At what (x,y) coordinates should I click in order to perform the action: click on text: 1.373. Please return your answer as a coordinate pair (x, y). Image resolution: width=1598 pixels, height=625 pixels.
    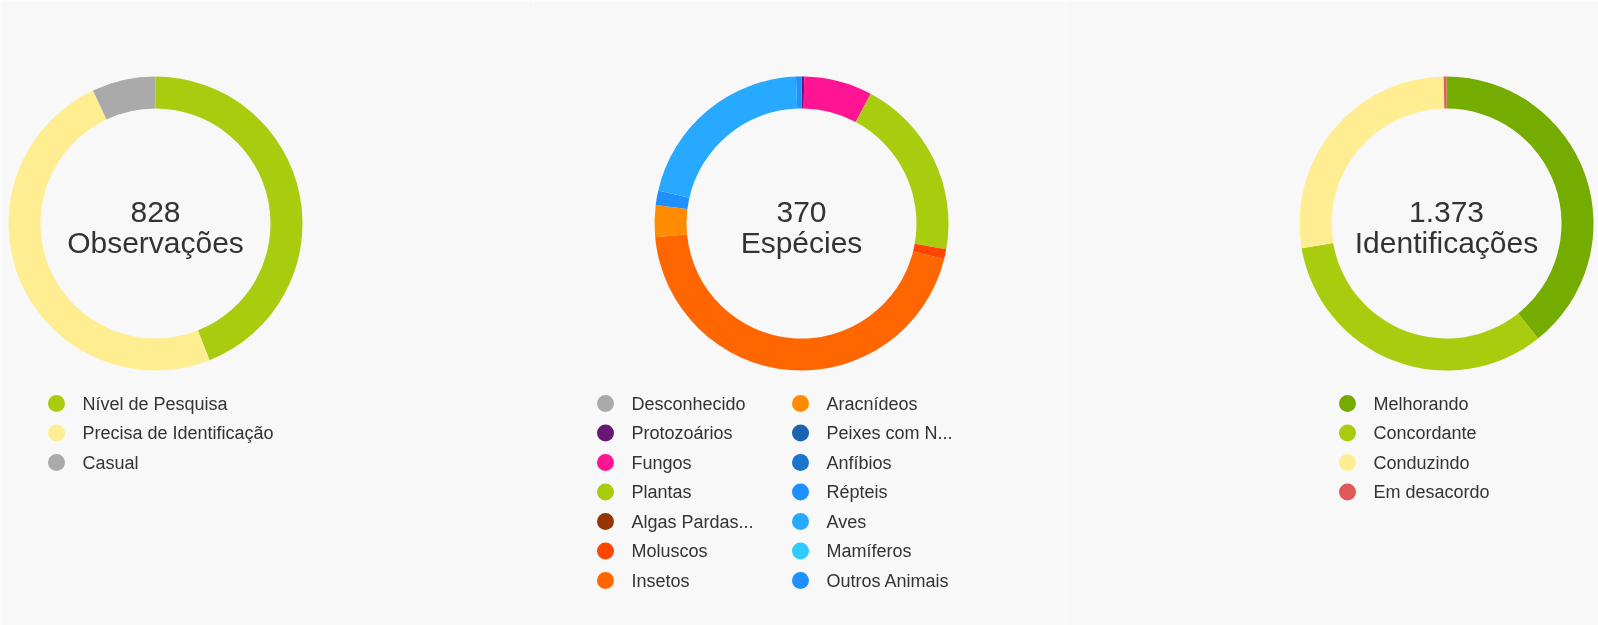
    Looking at the image, I should click on (1446, 211).